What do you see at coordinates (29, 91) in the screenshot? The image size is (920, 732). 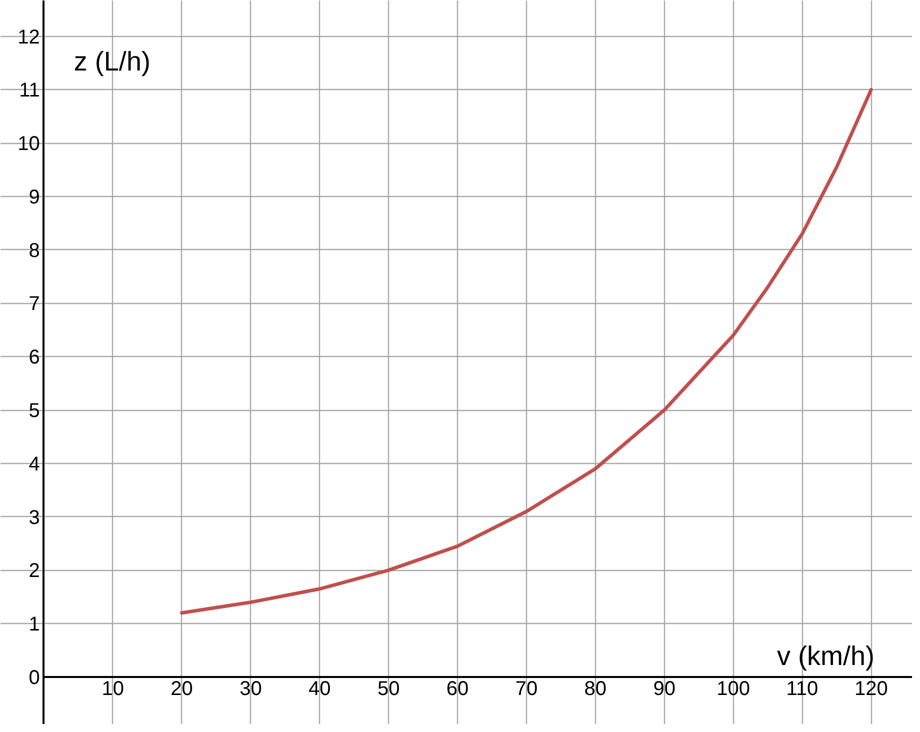 I see `y-tick-label: 11` at bounding box center [29, 91].